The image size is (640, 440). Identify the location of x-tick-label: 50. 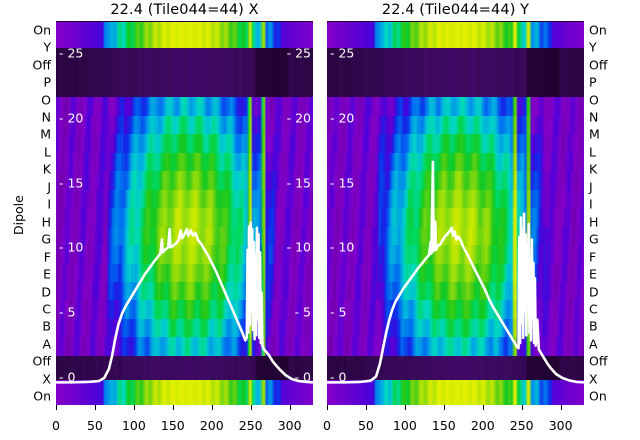
(365, 425).